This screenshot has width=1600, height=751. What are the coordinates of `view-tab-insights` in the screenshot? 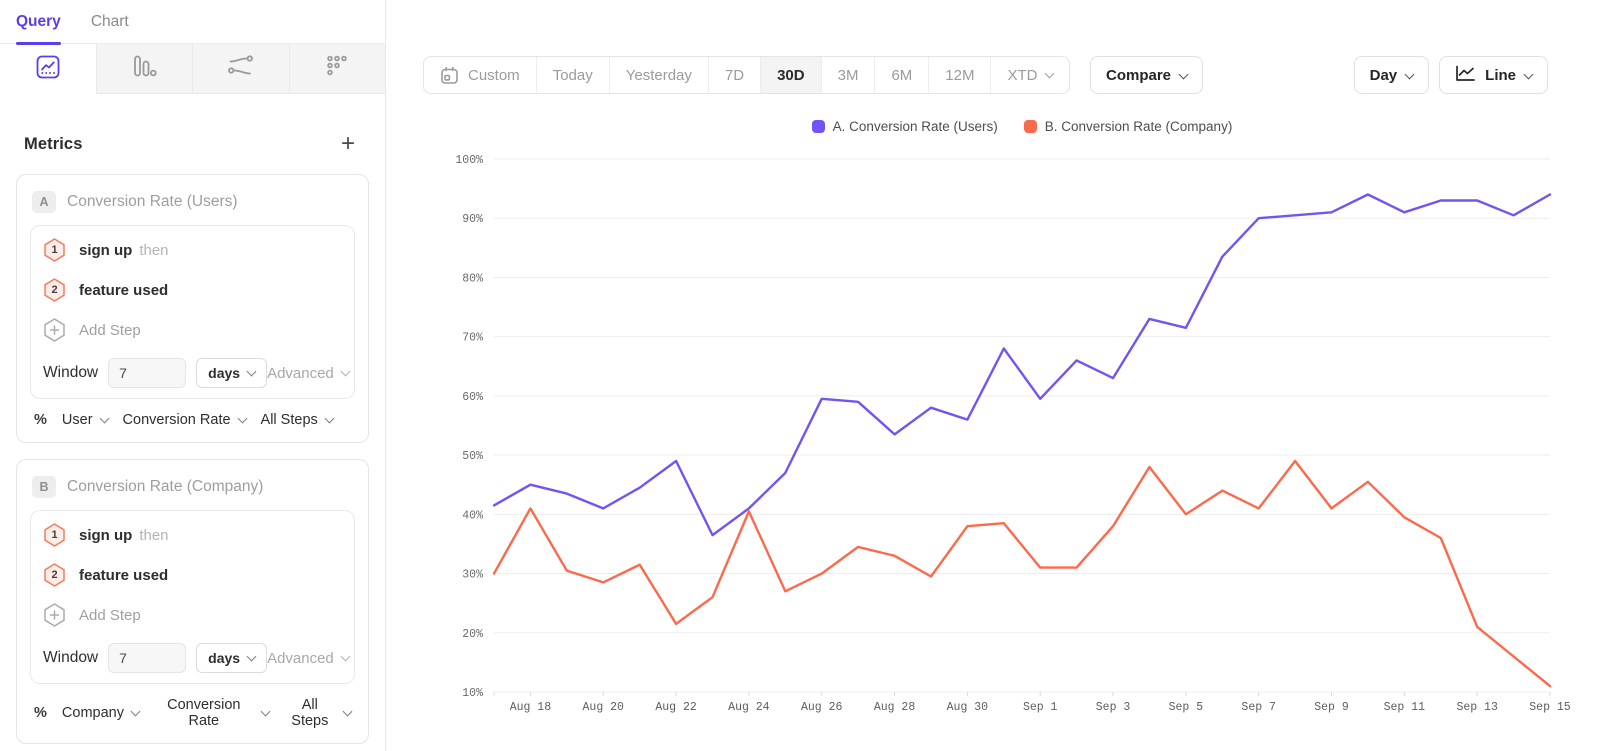 It's located at (48, 69).